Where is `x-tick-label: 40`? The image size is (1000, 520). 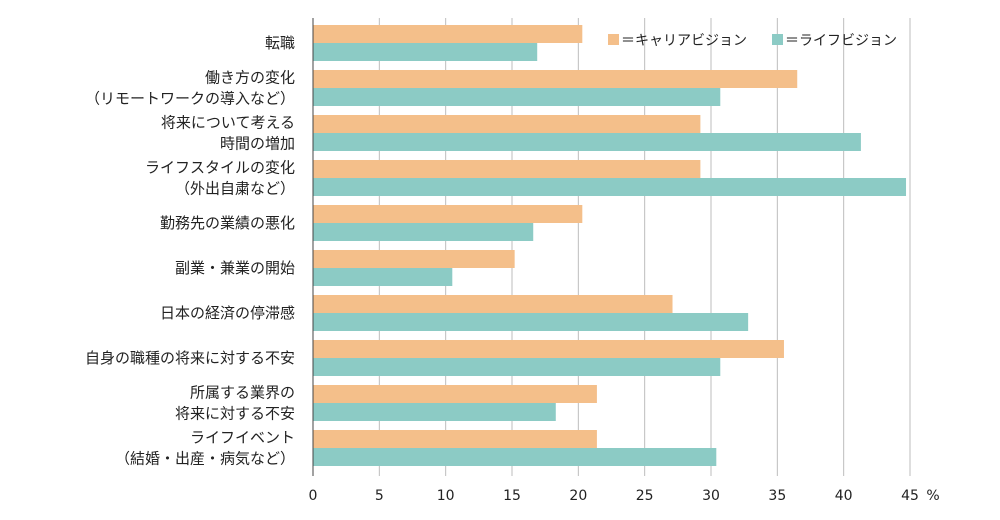
x-tick-label: 40 is located at coordinates (844, 496).